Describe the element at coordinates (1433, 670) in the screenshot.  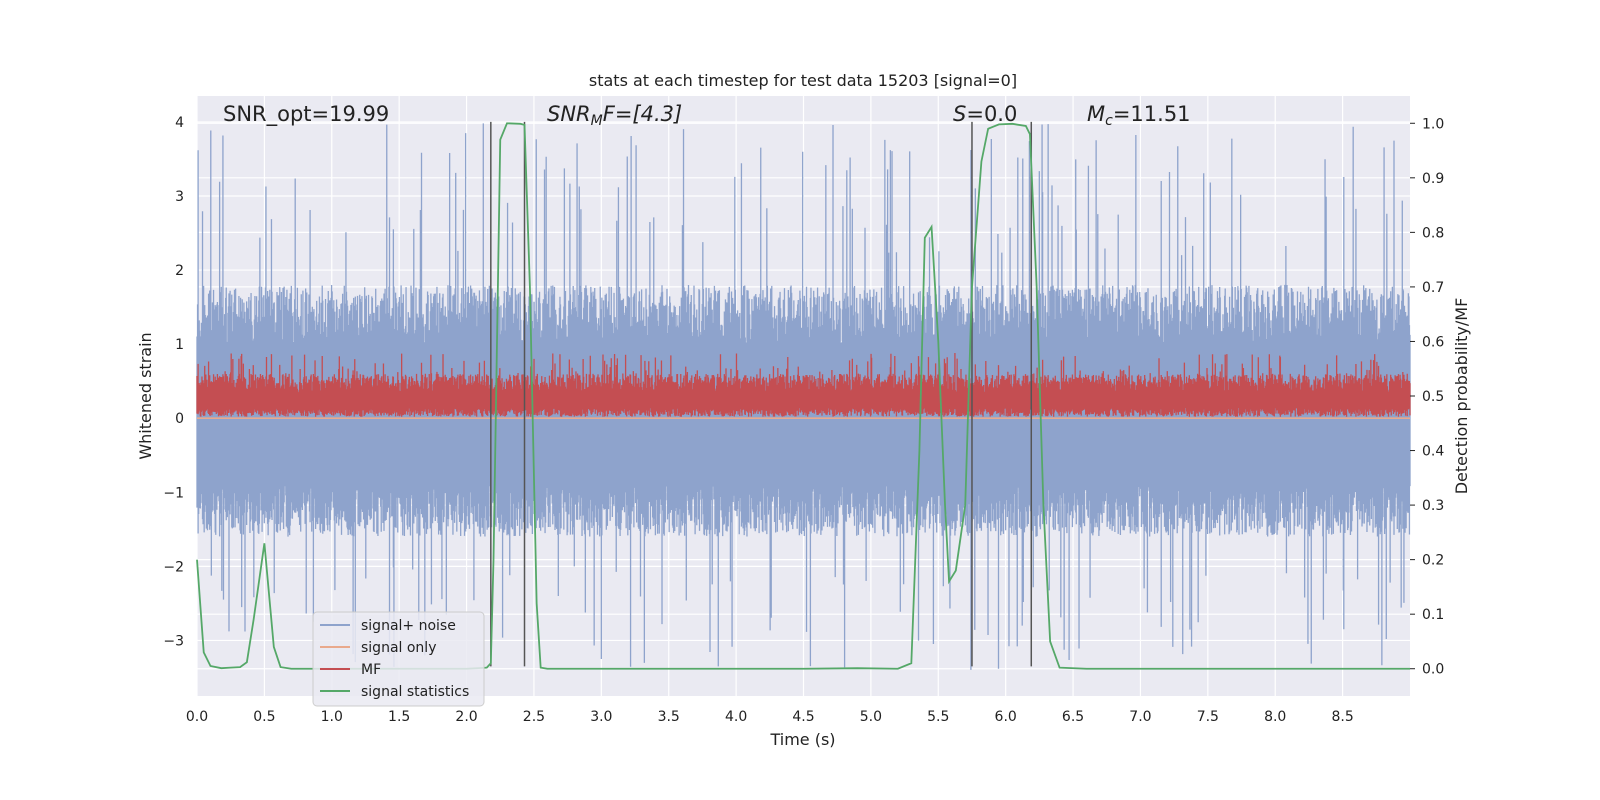
I see `y2-tick-label: 0.0` at that location.